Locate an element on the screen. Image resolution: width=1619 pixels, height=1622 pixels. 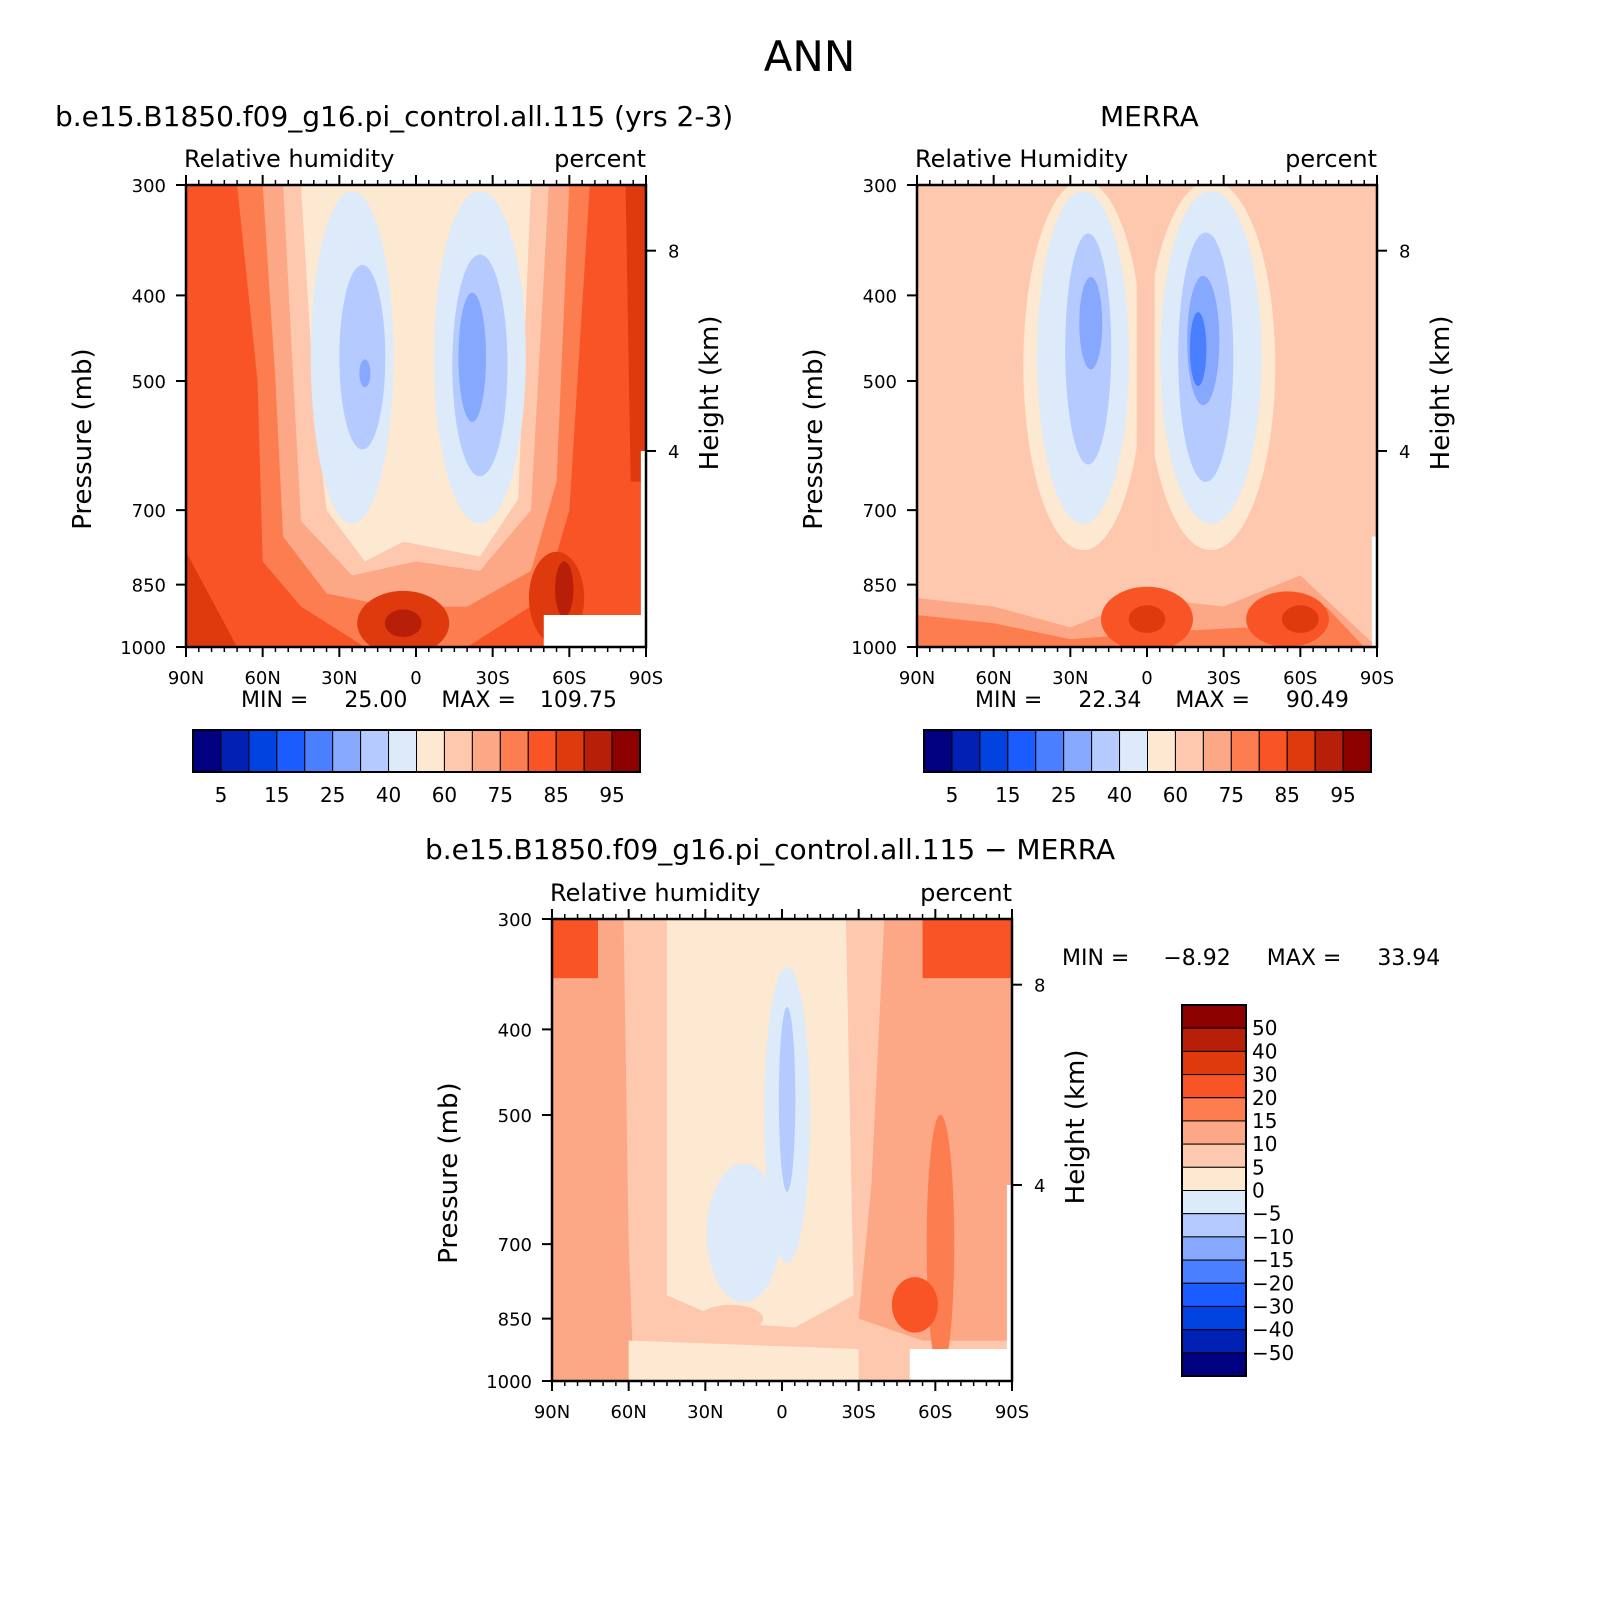
obs-xtick-label: 90S is located at coordinates (1377, 678).